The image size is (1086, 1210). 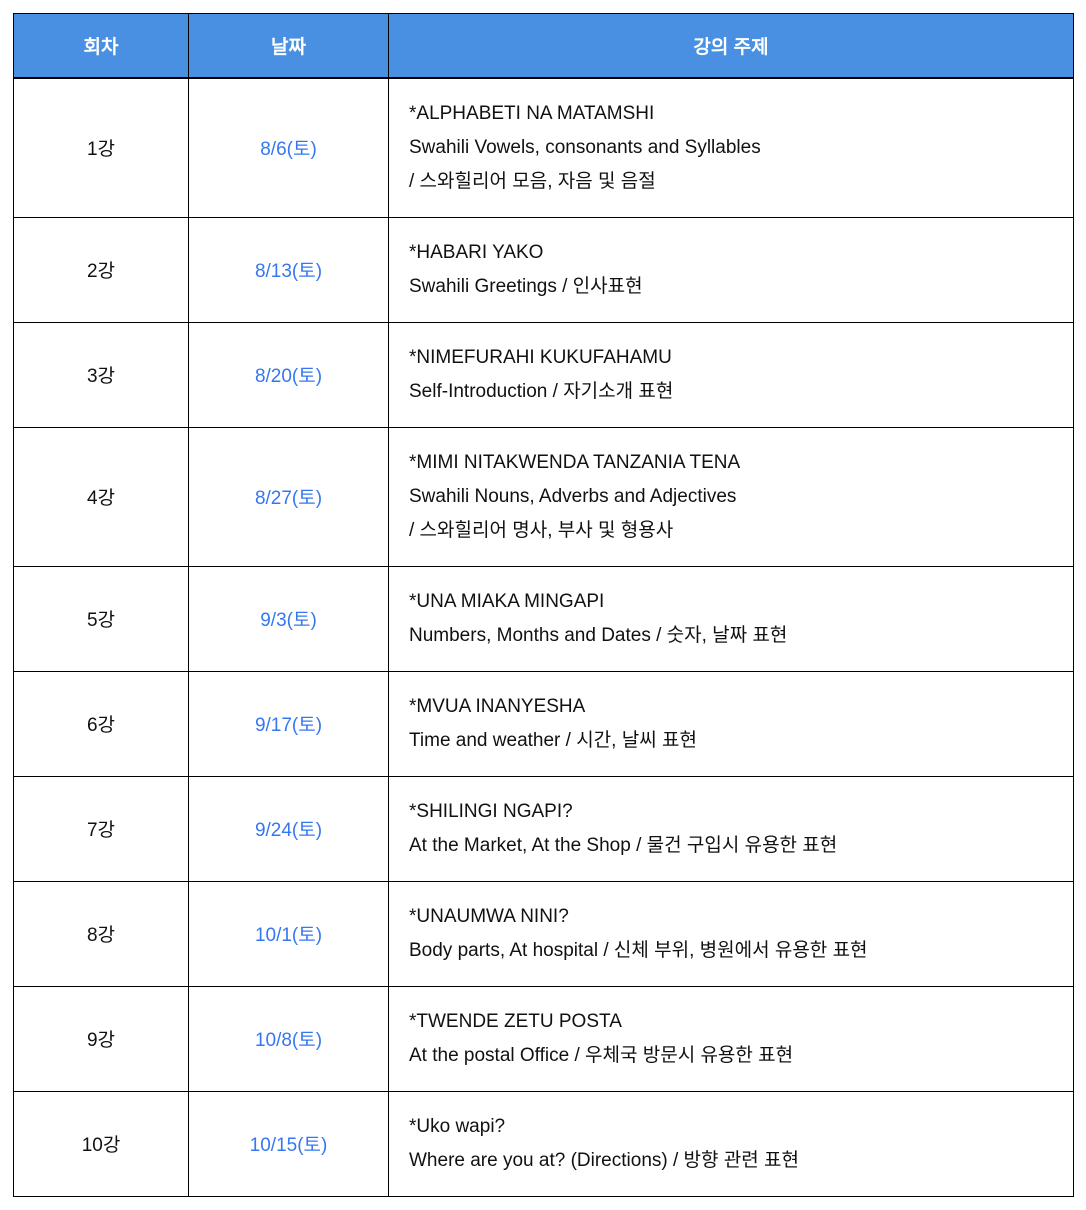 I want to click on date-cell: 8/6(토), so click(x=288, y=147).